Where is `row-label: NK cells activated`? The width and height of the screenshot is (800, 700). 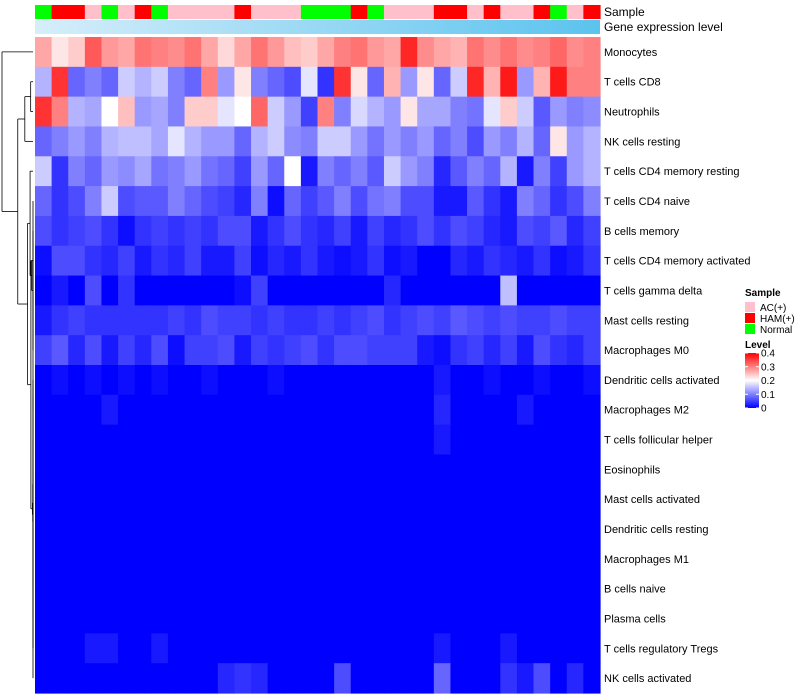
row-label: NK cells activated is located at coordinates (647, 679).